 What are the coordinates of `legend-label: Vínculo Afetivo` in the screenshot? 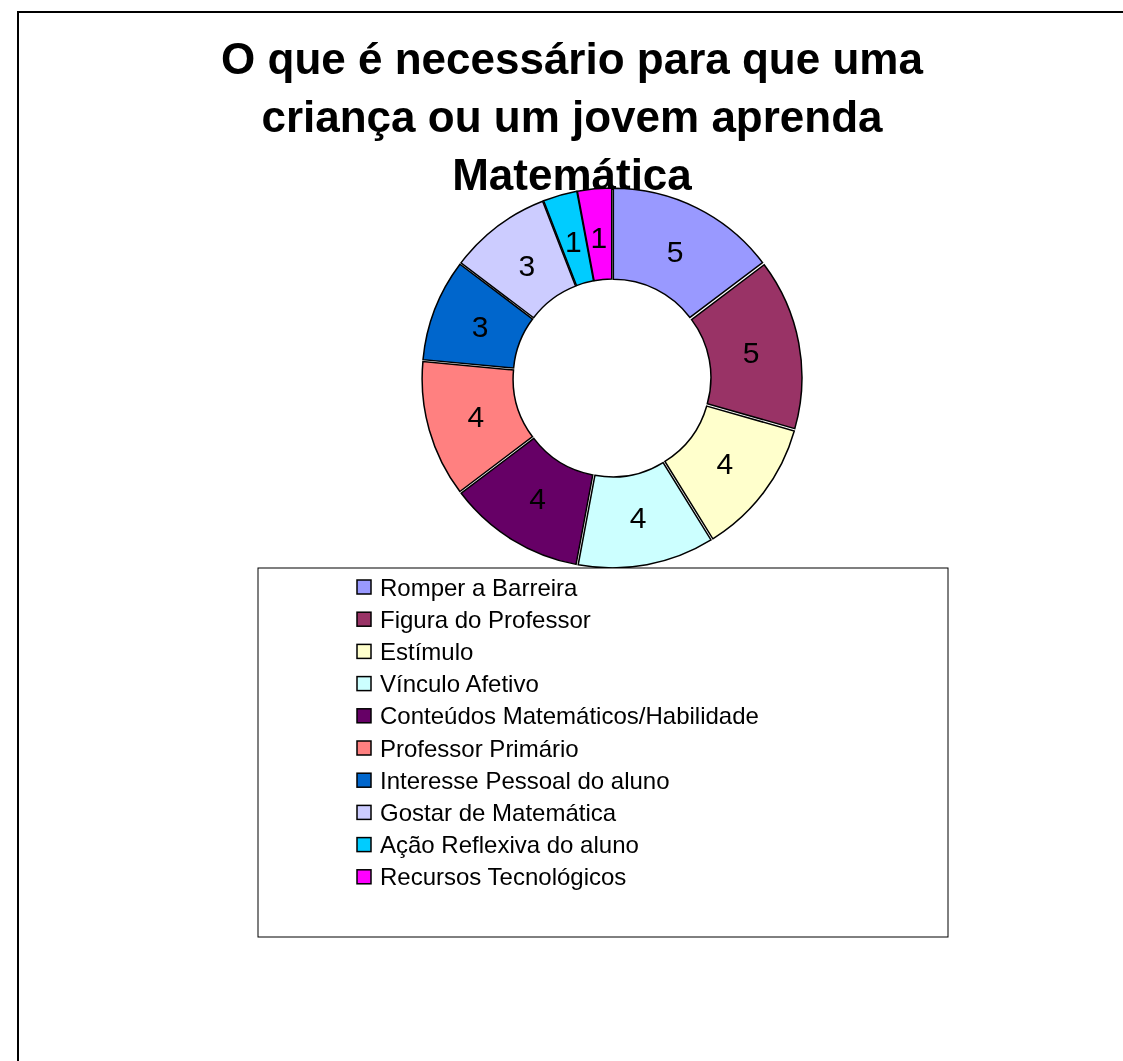 It's located at (459, 684).